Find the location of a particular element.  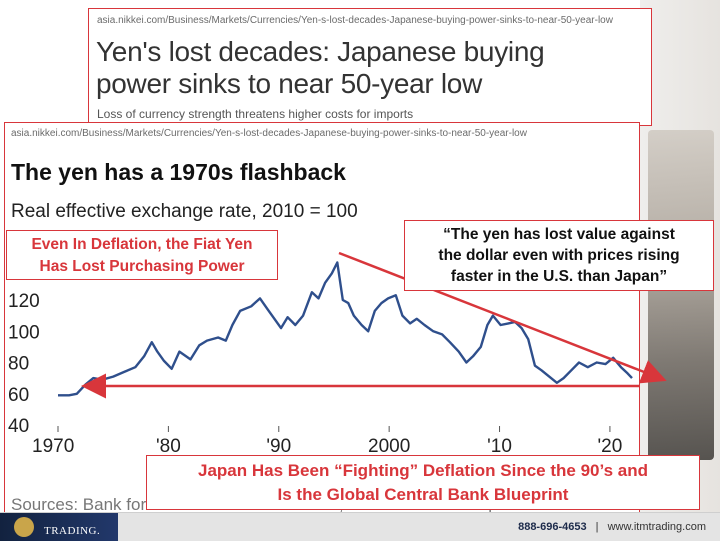

x-tick-label: '10 is located at coordinates (499, 446).